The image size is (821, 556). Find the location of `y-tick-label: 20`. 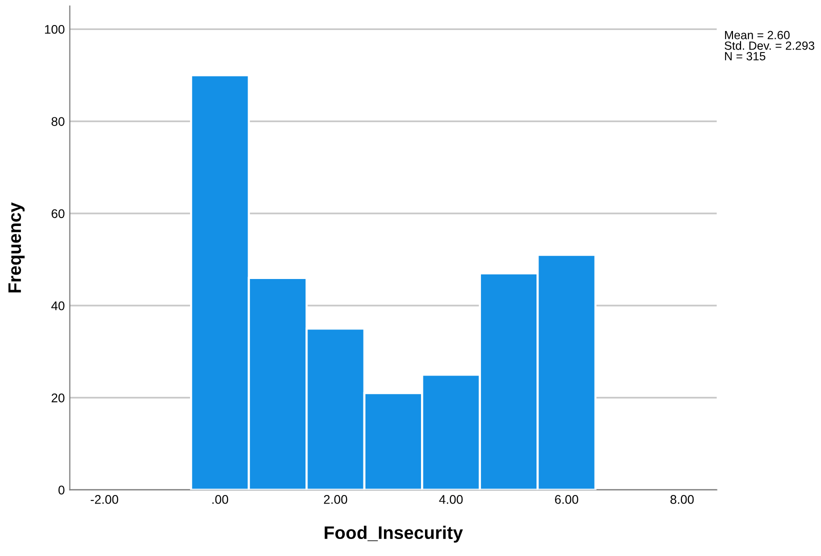

y-tick-label: 20 is located at coordinates (58, 398).